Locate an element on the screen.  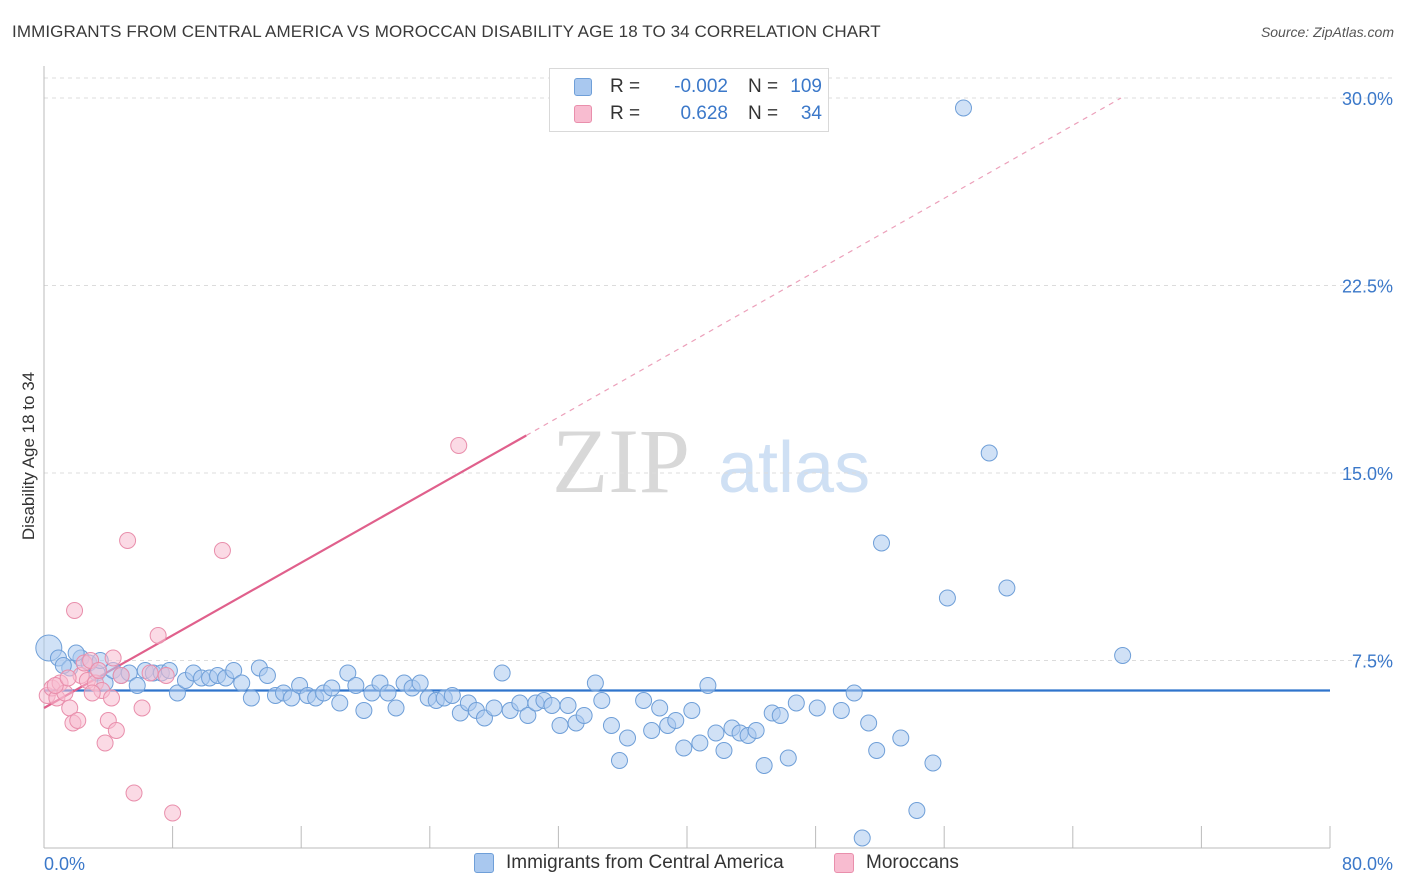
series-legend-item-moroccans: Moroccans is located at coordinates (896, 863).